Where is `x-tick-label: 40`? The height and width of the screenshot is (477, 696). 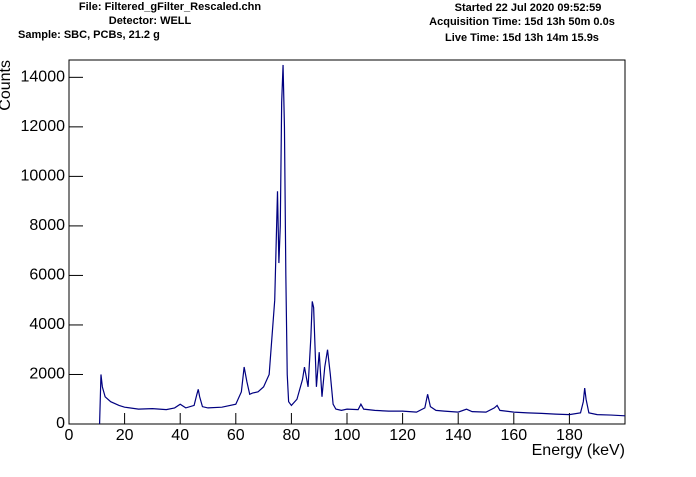
x-tick-label: 40 is located at coordinates (180, 435).